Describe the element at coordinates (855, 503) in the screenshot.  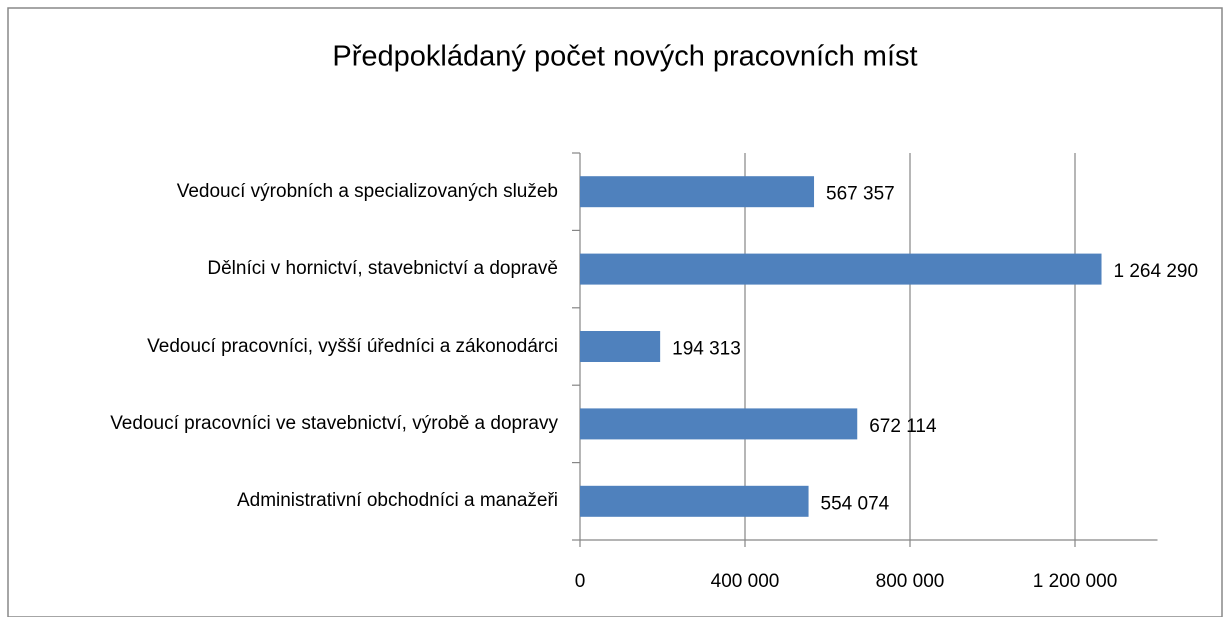
I see `data-label: 554 074` at that location.